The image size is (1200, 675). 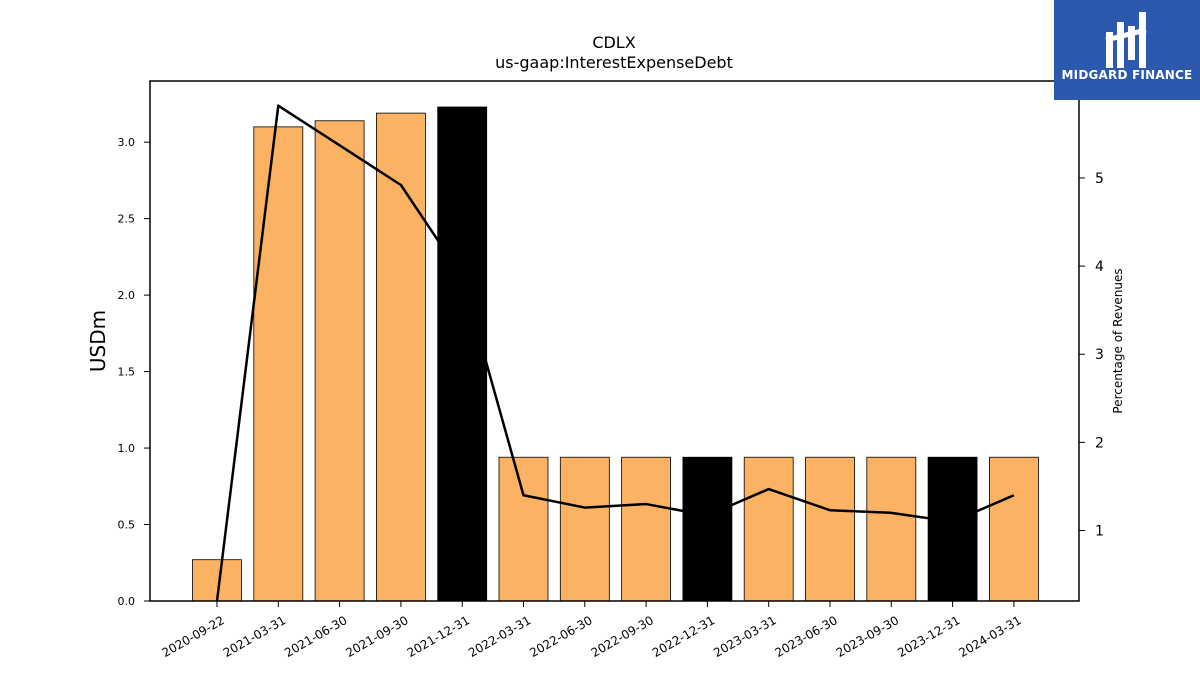 I want to click on y2-axis-ticks: 1 2 3 4 5, so click(x=1091, y=355).